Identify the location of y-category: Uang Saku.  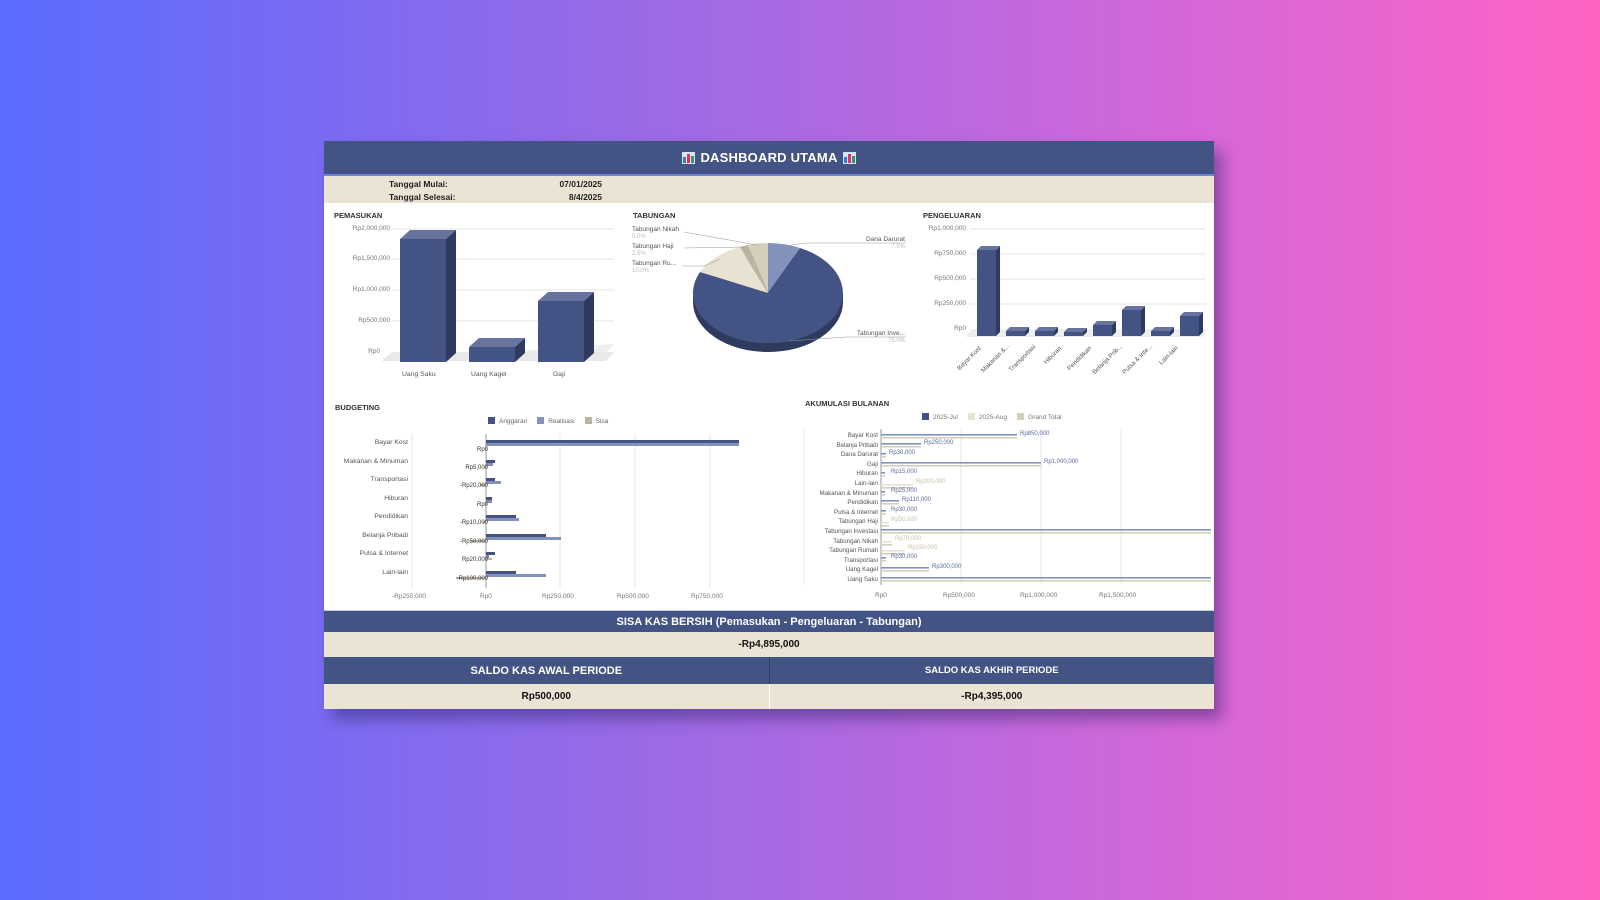
(862, 579).